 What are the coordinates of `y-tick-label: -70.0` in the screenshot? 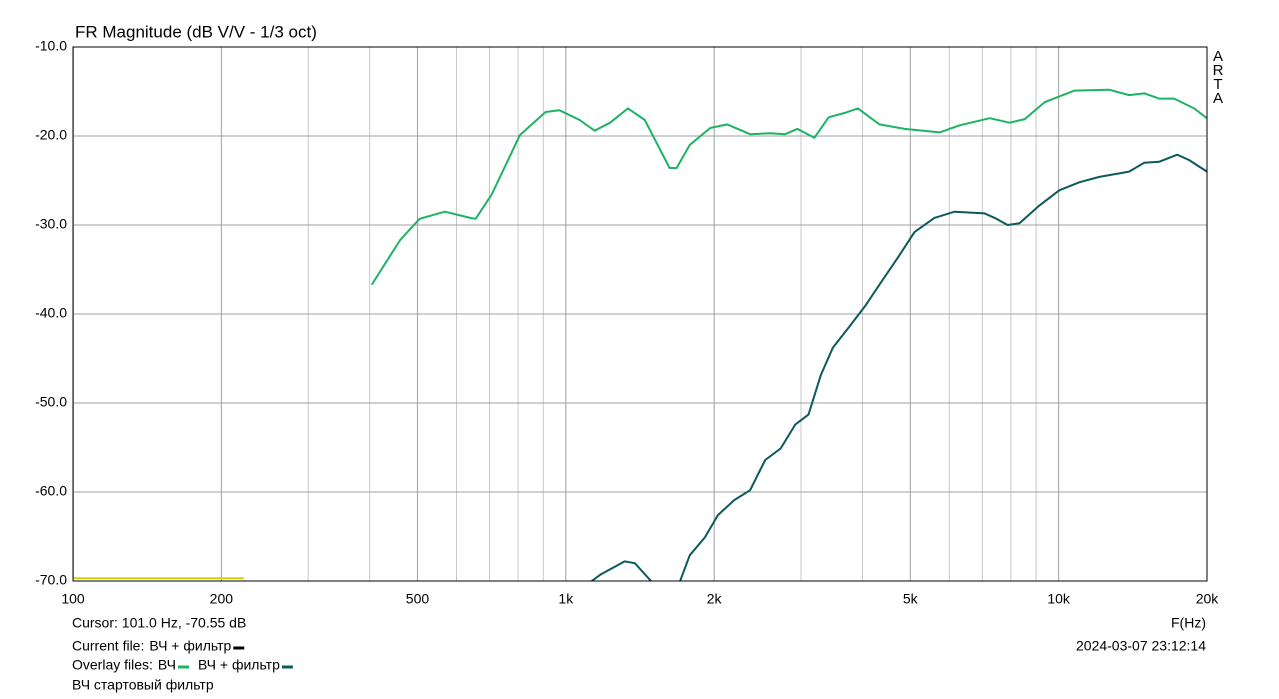 It's located at (51, 580).